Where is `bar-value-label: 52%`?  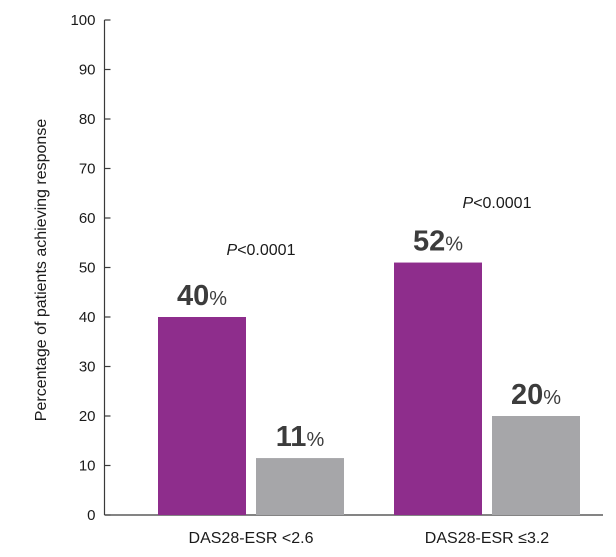
bar-value-label: 52% is located at coordinates (438, 242).